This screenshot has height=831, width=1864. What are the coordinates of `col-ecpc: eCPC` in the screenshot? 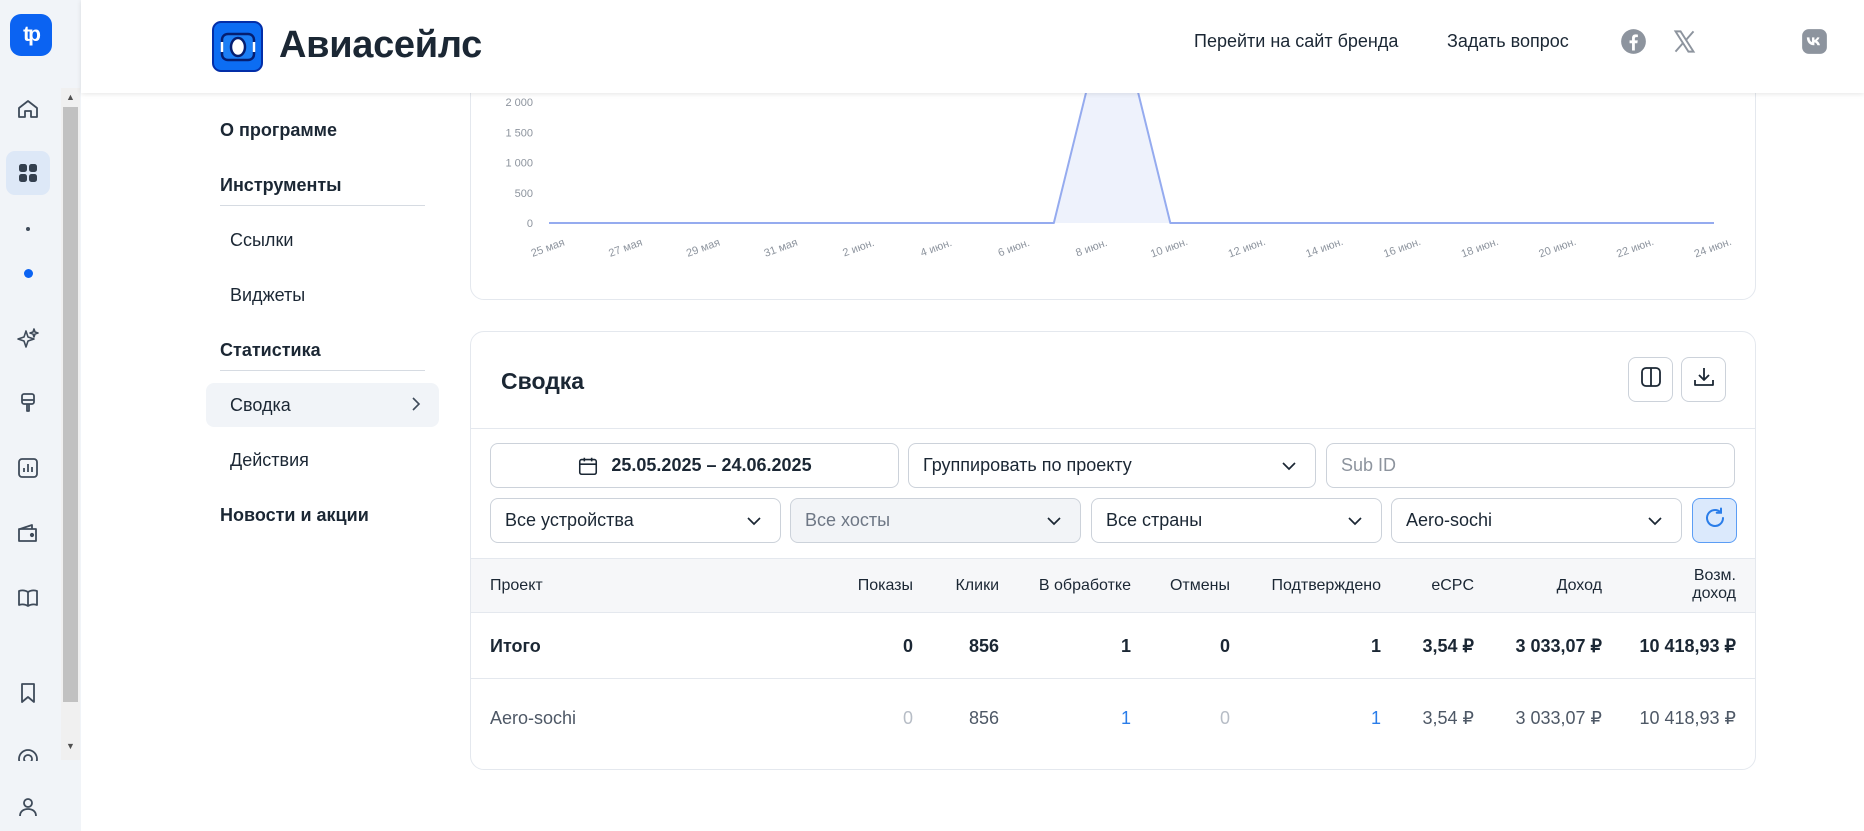 It's located at (1452, 585).